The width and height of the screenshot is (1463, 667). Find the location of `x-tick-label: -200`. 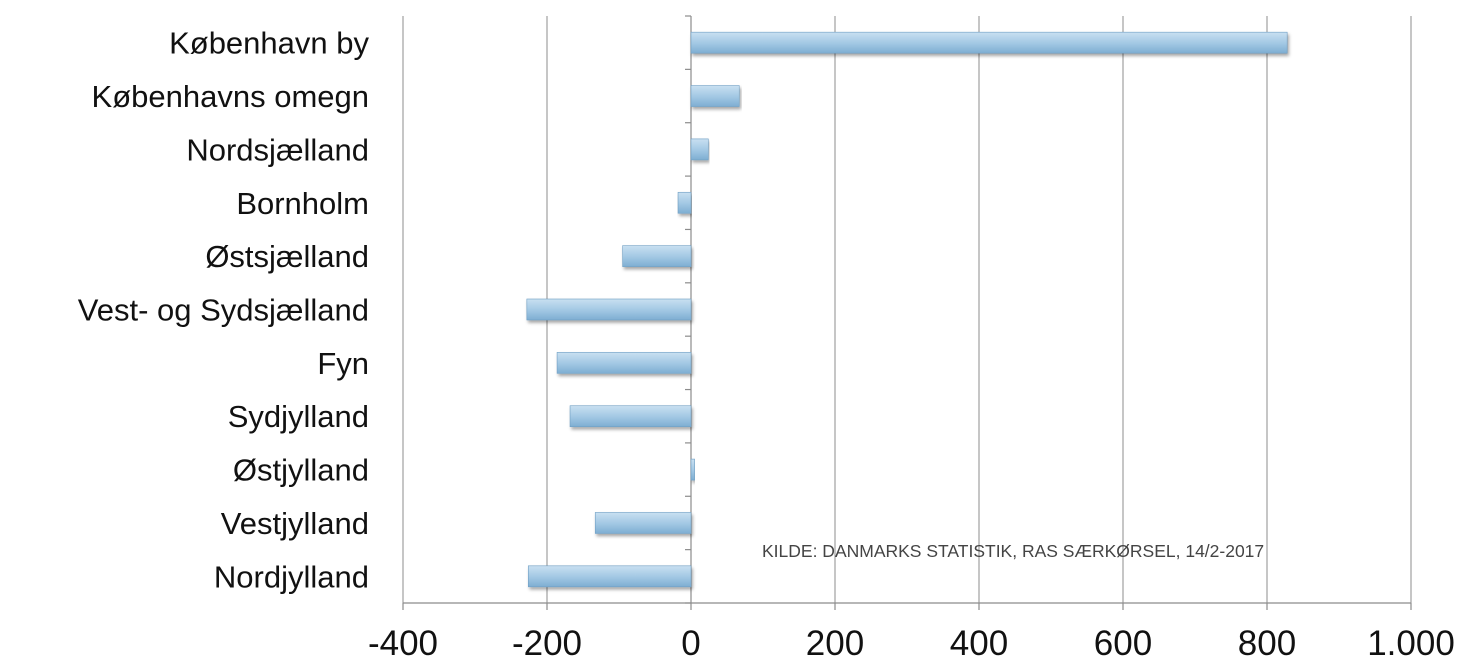

x-tick-label: -200 is located at coordinates (547, 643).